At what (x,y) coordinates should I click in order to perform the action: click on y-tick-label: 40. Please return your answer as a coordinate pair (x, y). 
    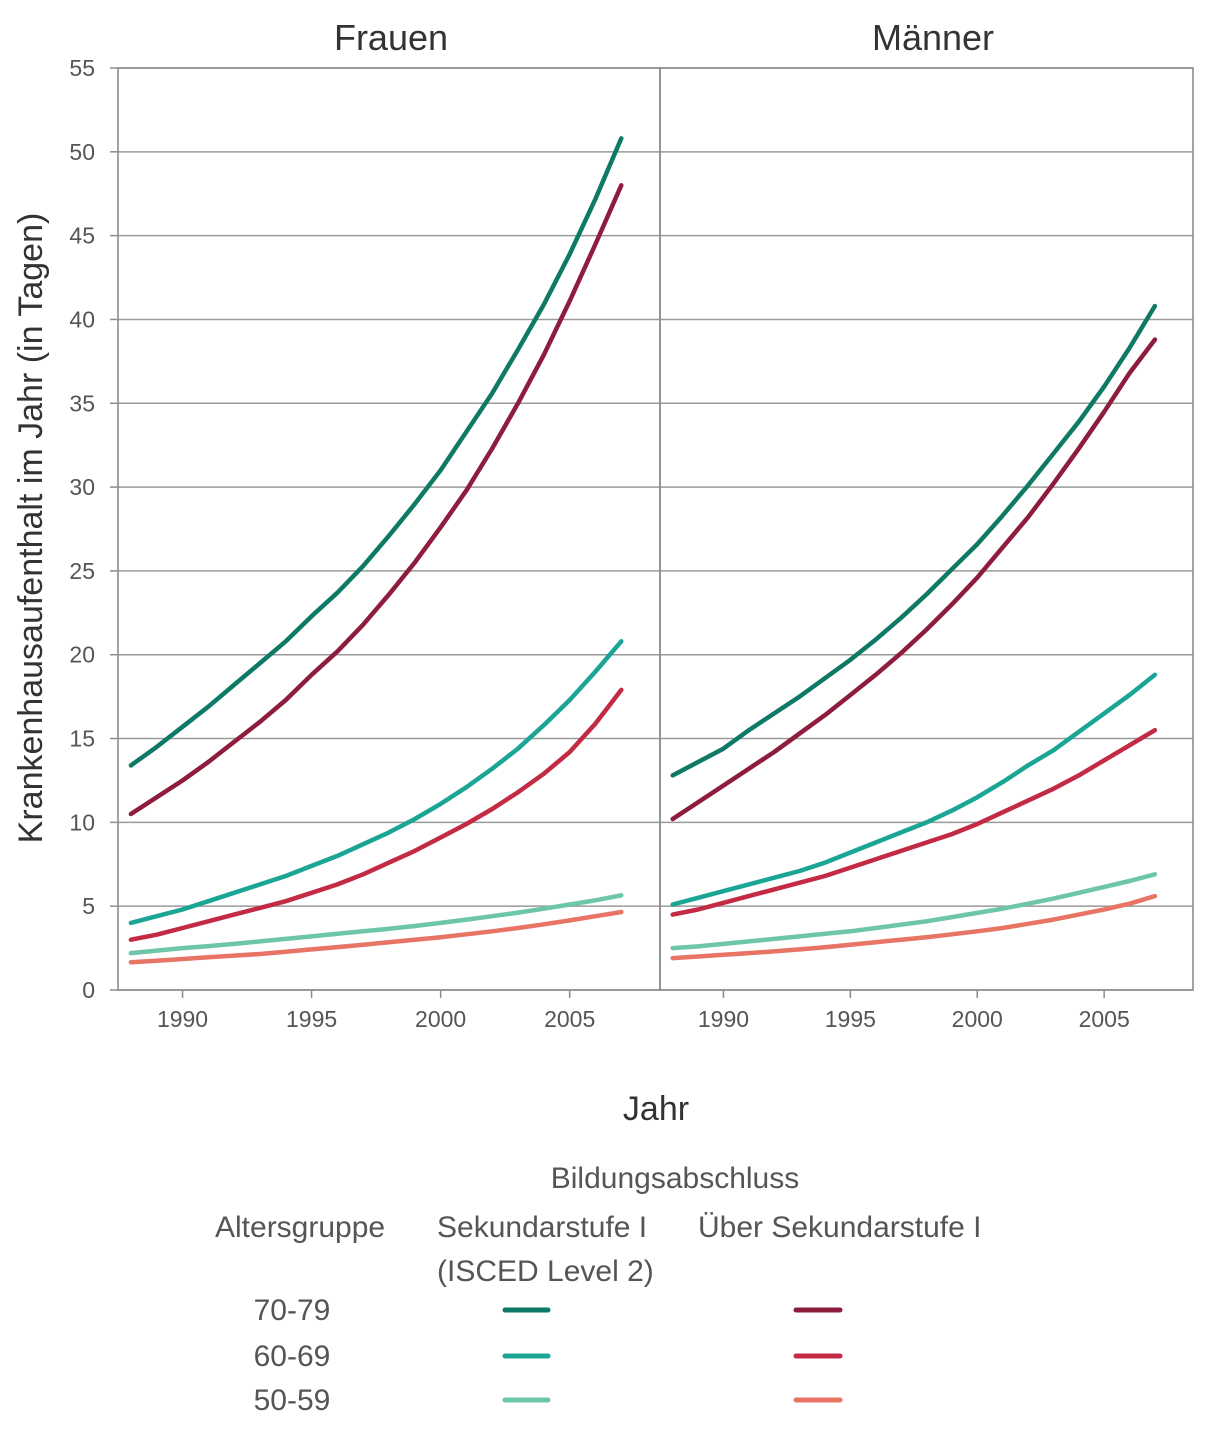
    Looking at the image, I should click on (82, 319).